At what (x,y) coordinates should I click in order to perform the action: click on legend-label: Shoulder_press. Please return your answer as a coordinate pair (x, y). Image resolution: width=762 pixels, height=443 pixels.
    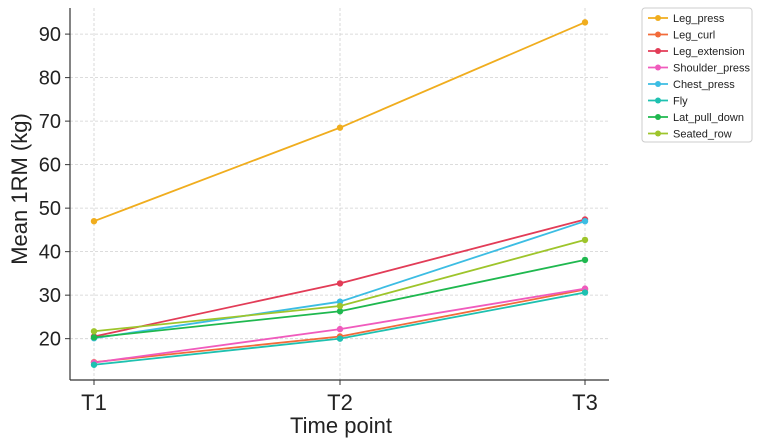
    Looking at the image, I should click on (712, 69).